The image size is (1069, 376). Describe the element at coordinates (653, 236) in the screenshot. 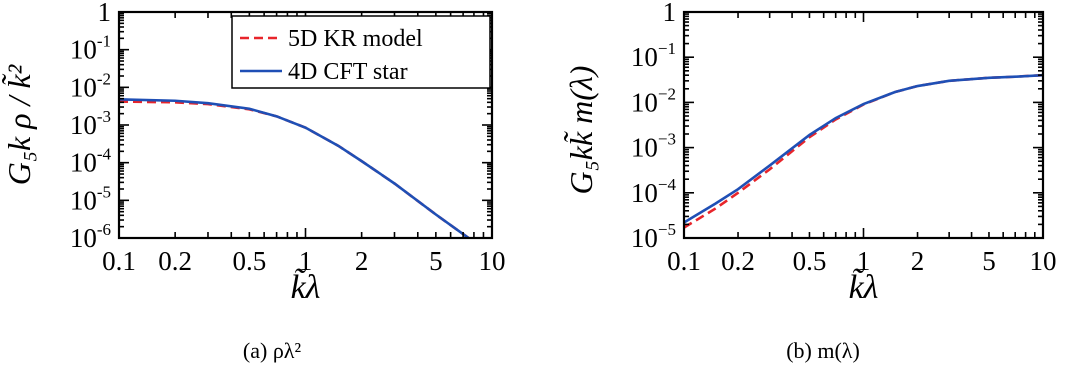

I see `y-tick-label: 10⁻⁵` at that location.